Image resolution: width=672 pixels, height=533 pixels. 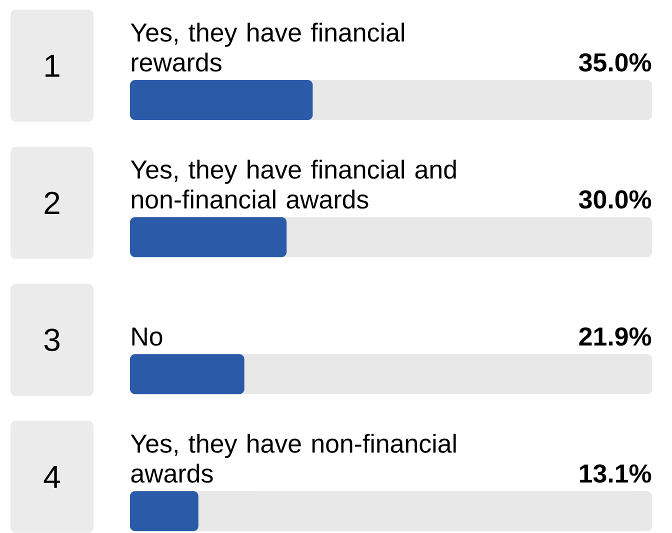 What do you see at coordinates (147, 337) in the screenshot?
I see `y-tick-label: No` at bounding box center [147, 337].